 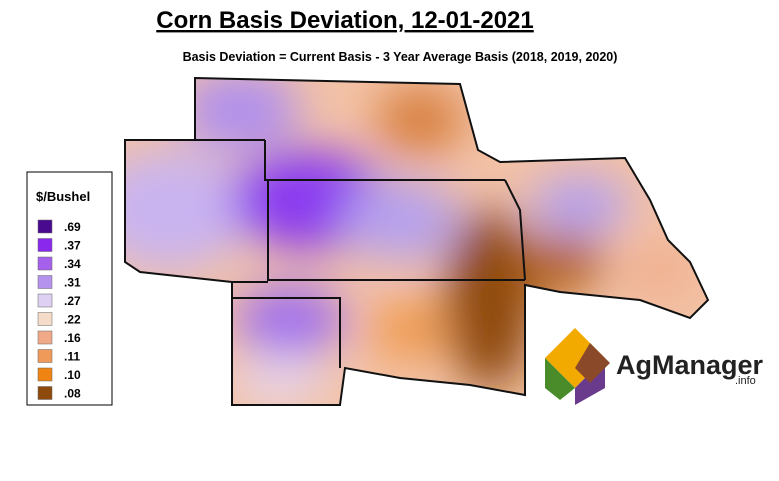 I want to click on legend-label: .11, so click(x=72, y=357).